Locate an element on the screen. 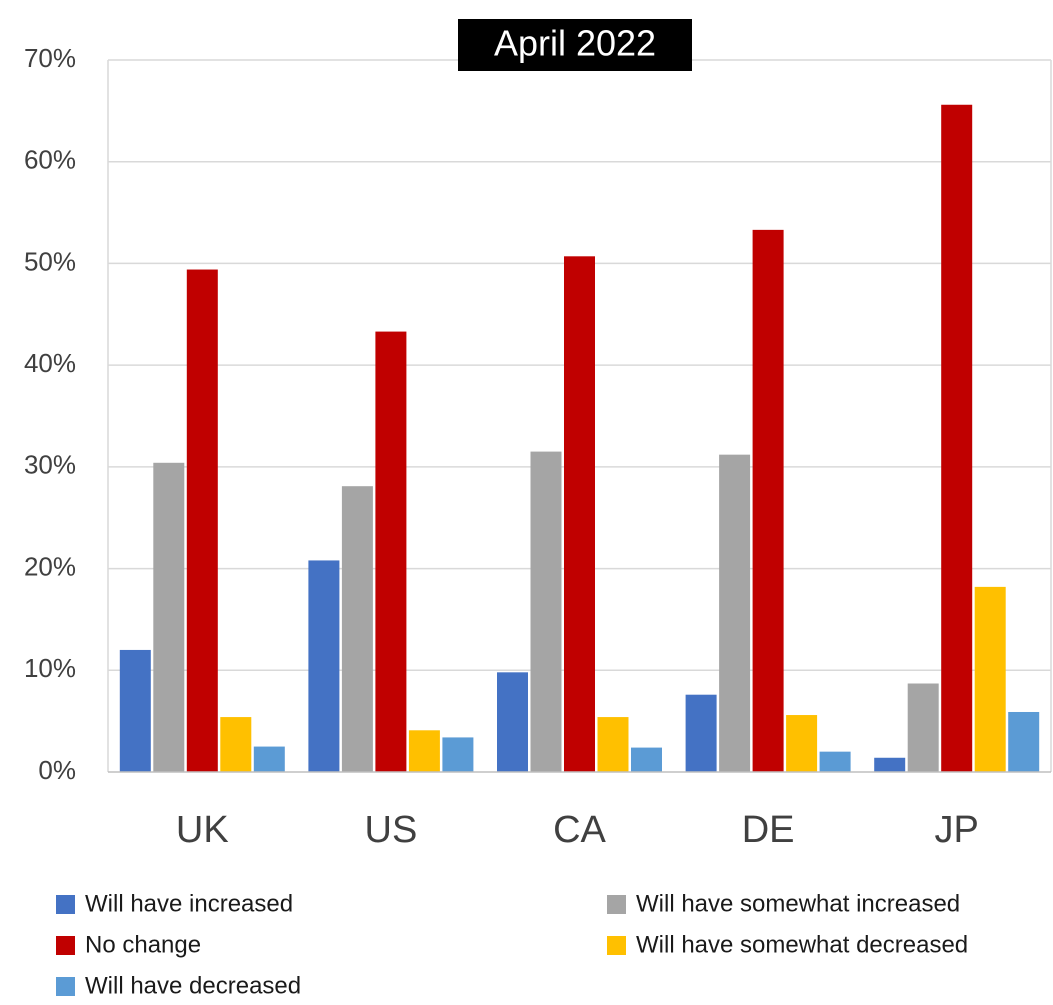  legend-label: Will have somewhat decreased is located at coordinates (802, 944).